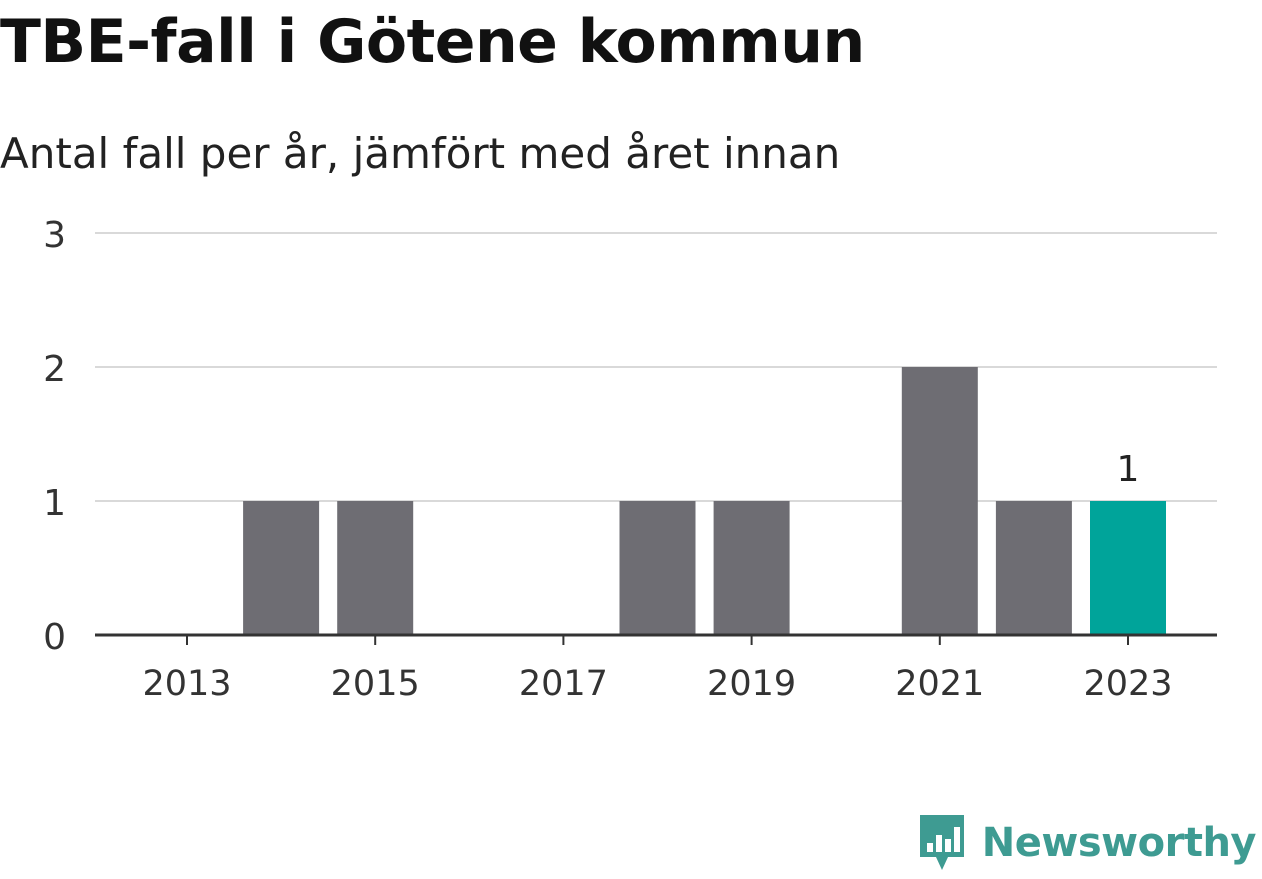 Image resolution: width=1262 pixels, height=879 pixels. What do you see at coordinates (941, 842) in the screenshot?
I see `newsworthy-logo-icon` at bounding box center [941, 842].